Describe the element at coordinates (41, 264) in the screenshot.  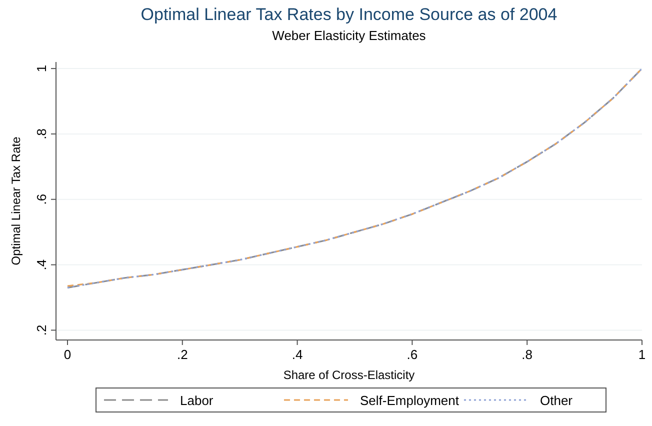
I see `y-tick-label: .4` at that location.